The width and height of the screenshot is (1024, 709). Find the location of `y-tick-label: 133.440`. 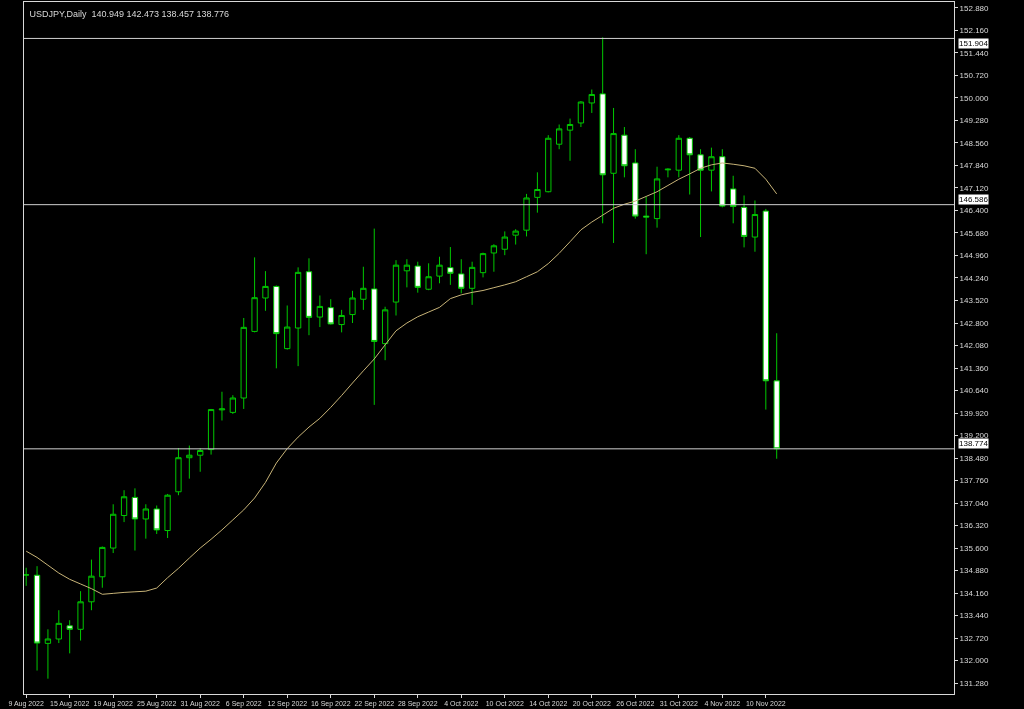

y-tick-label: 133.440 is located at coordinates (974, 616).